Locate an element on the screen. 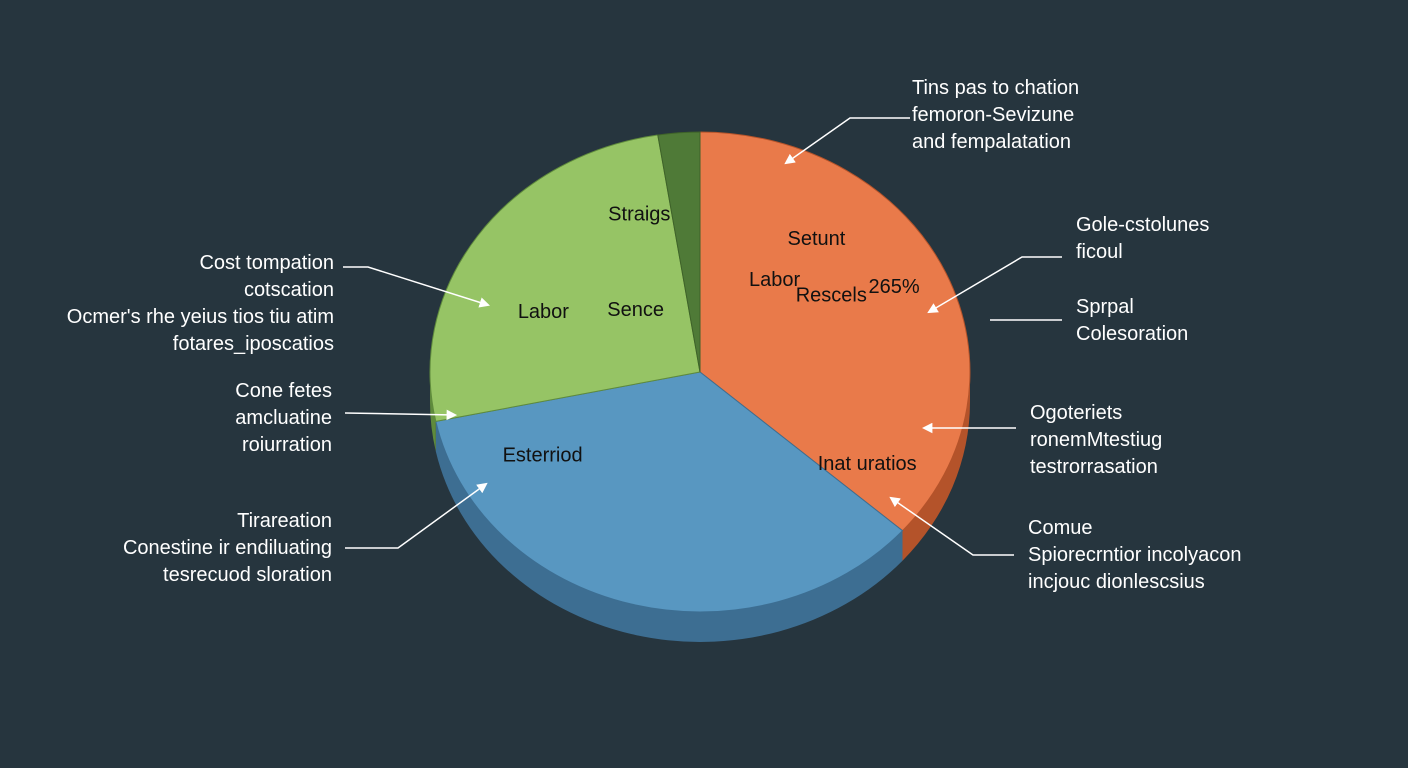 Image resolution: width=1408 pixels, height=768 pixels. callout-line: cotscation is located at coordinates (288, 290).